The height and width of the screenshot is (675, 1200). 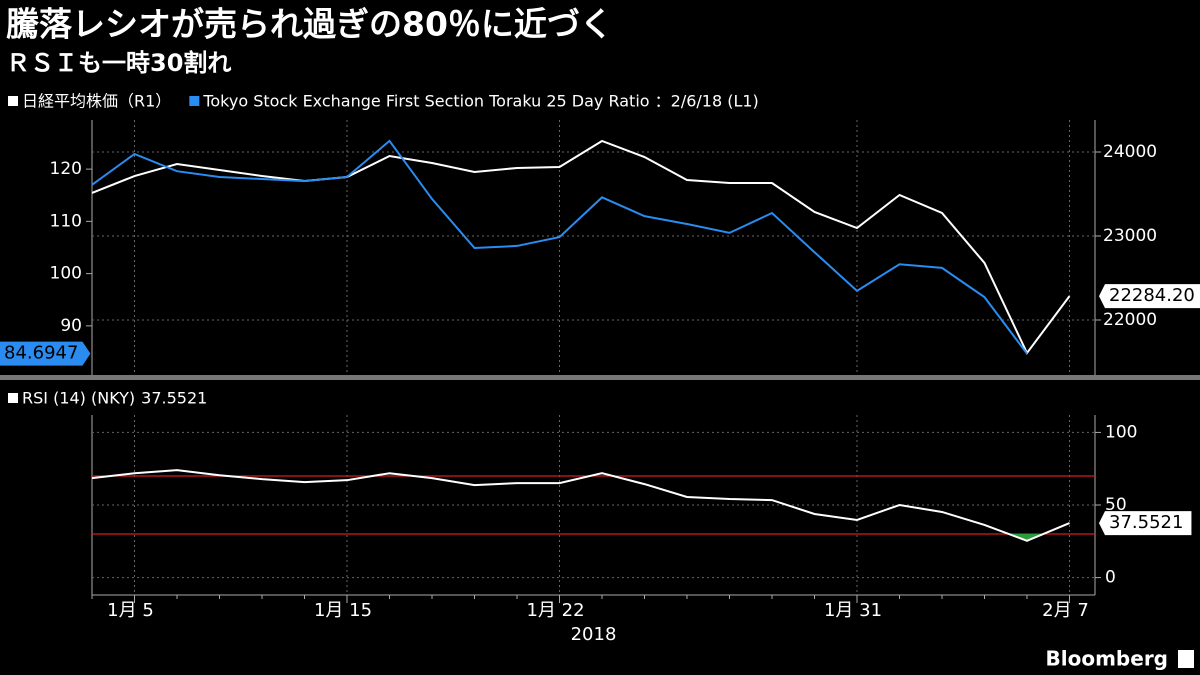 I want to click on value-box: 22284.20, so click(x=1149, y=296).